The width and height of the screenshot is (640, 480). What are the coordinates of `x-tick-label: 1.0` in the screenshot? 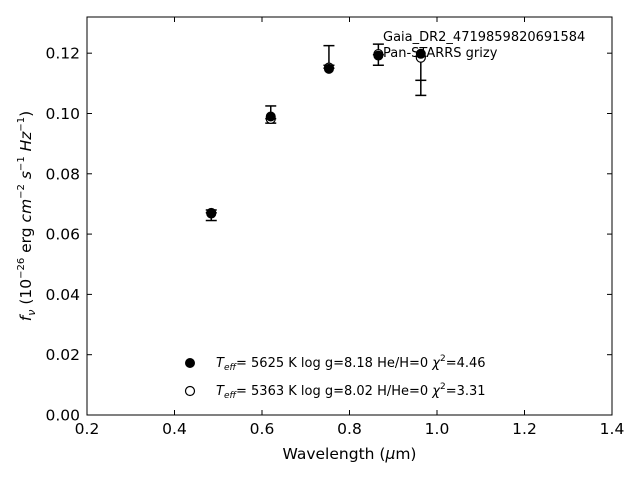 It's located at (437, 429).